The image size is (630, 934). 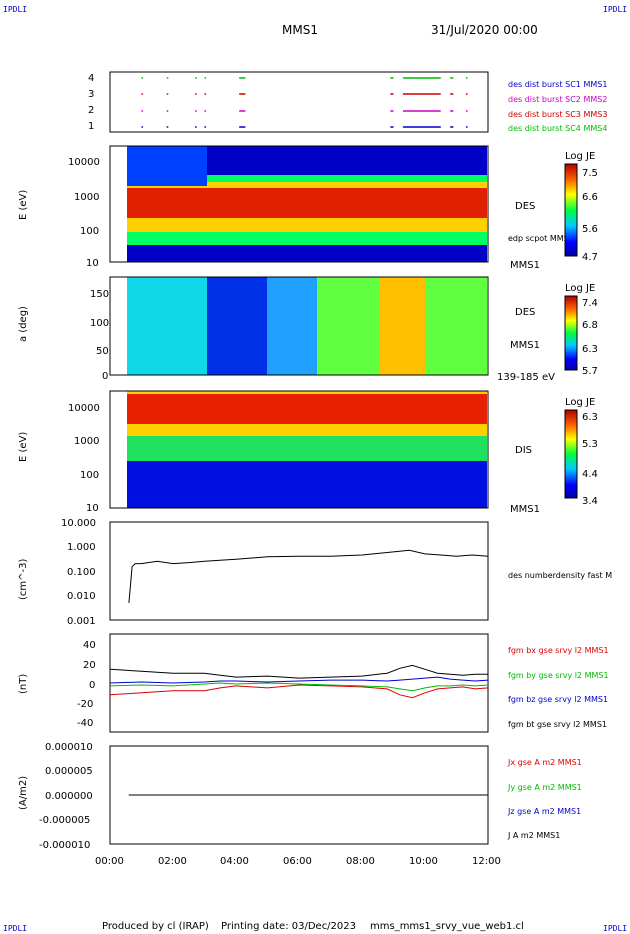 What do you see at coordinates (300, 30) in the screenshot?
I see `plot-title: MMS1` at bounding box center [300, 30].